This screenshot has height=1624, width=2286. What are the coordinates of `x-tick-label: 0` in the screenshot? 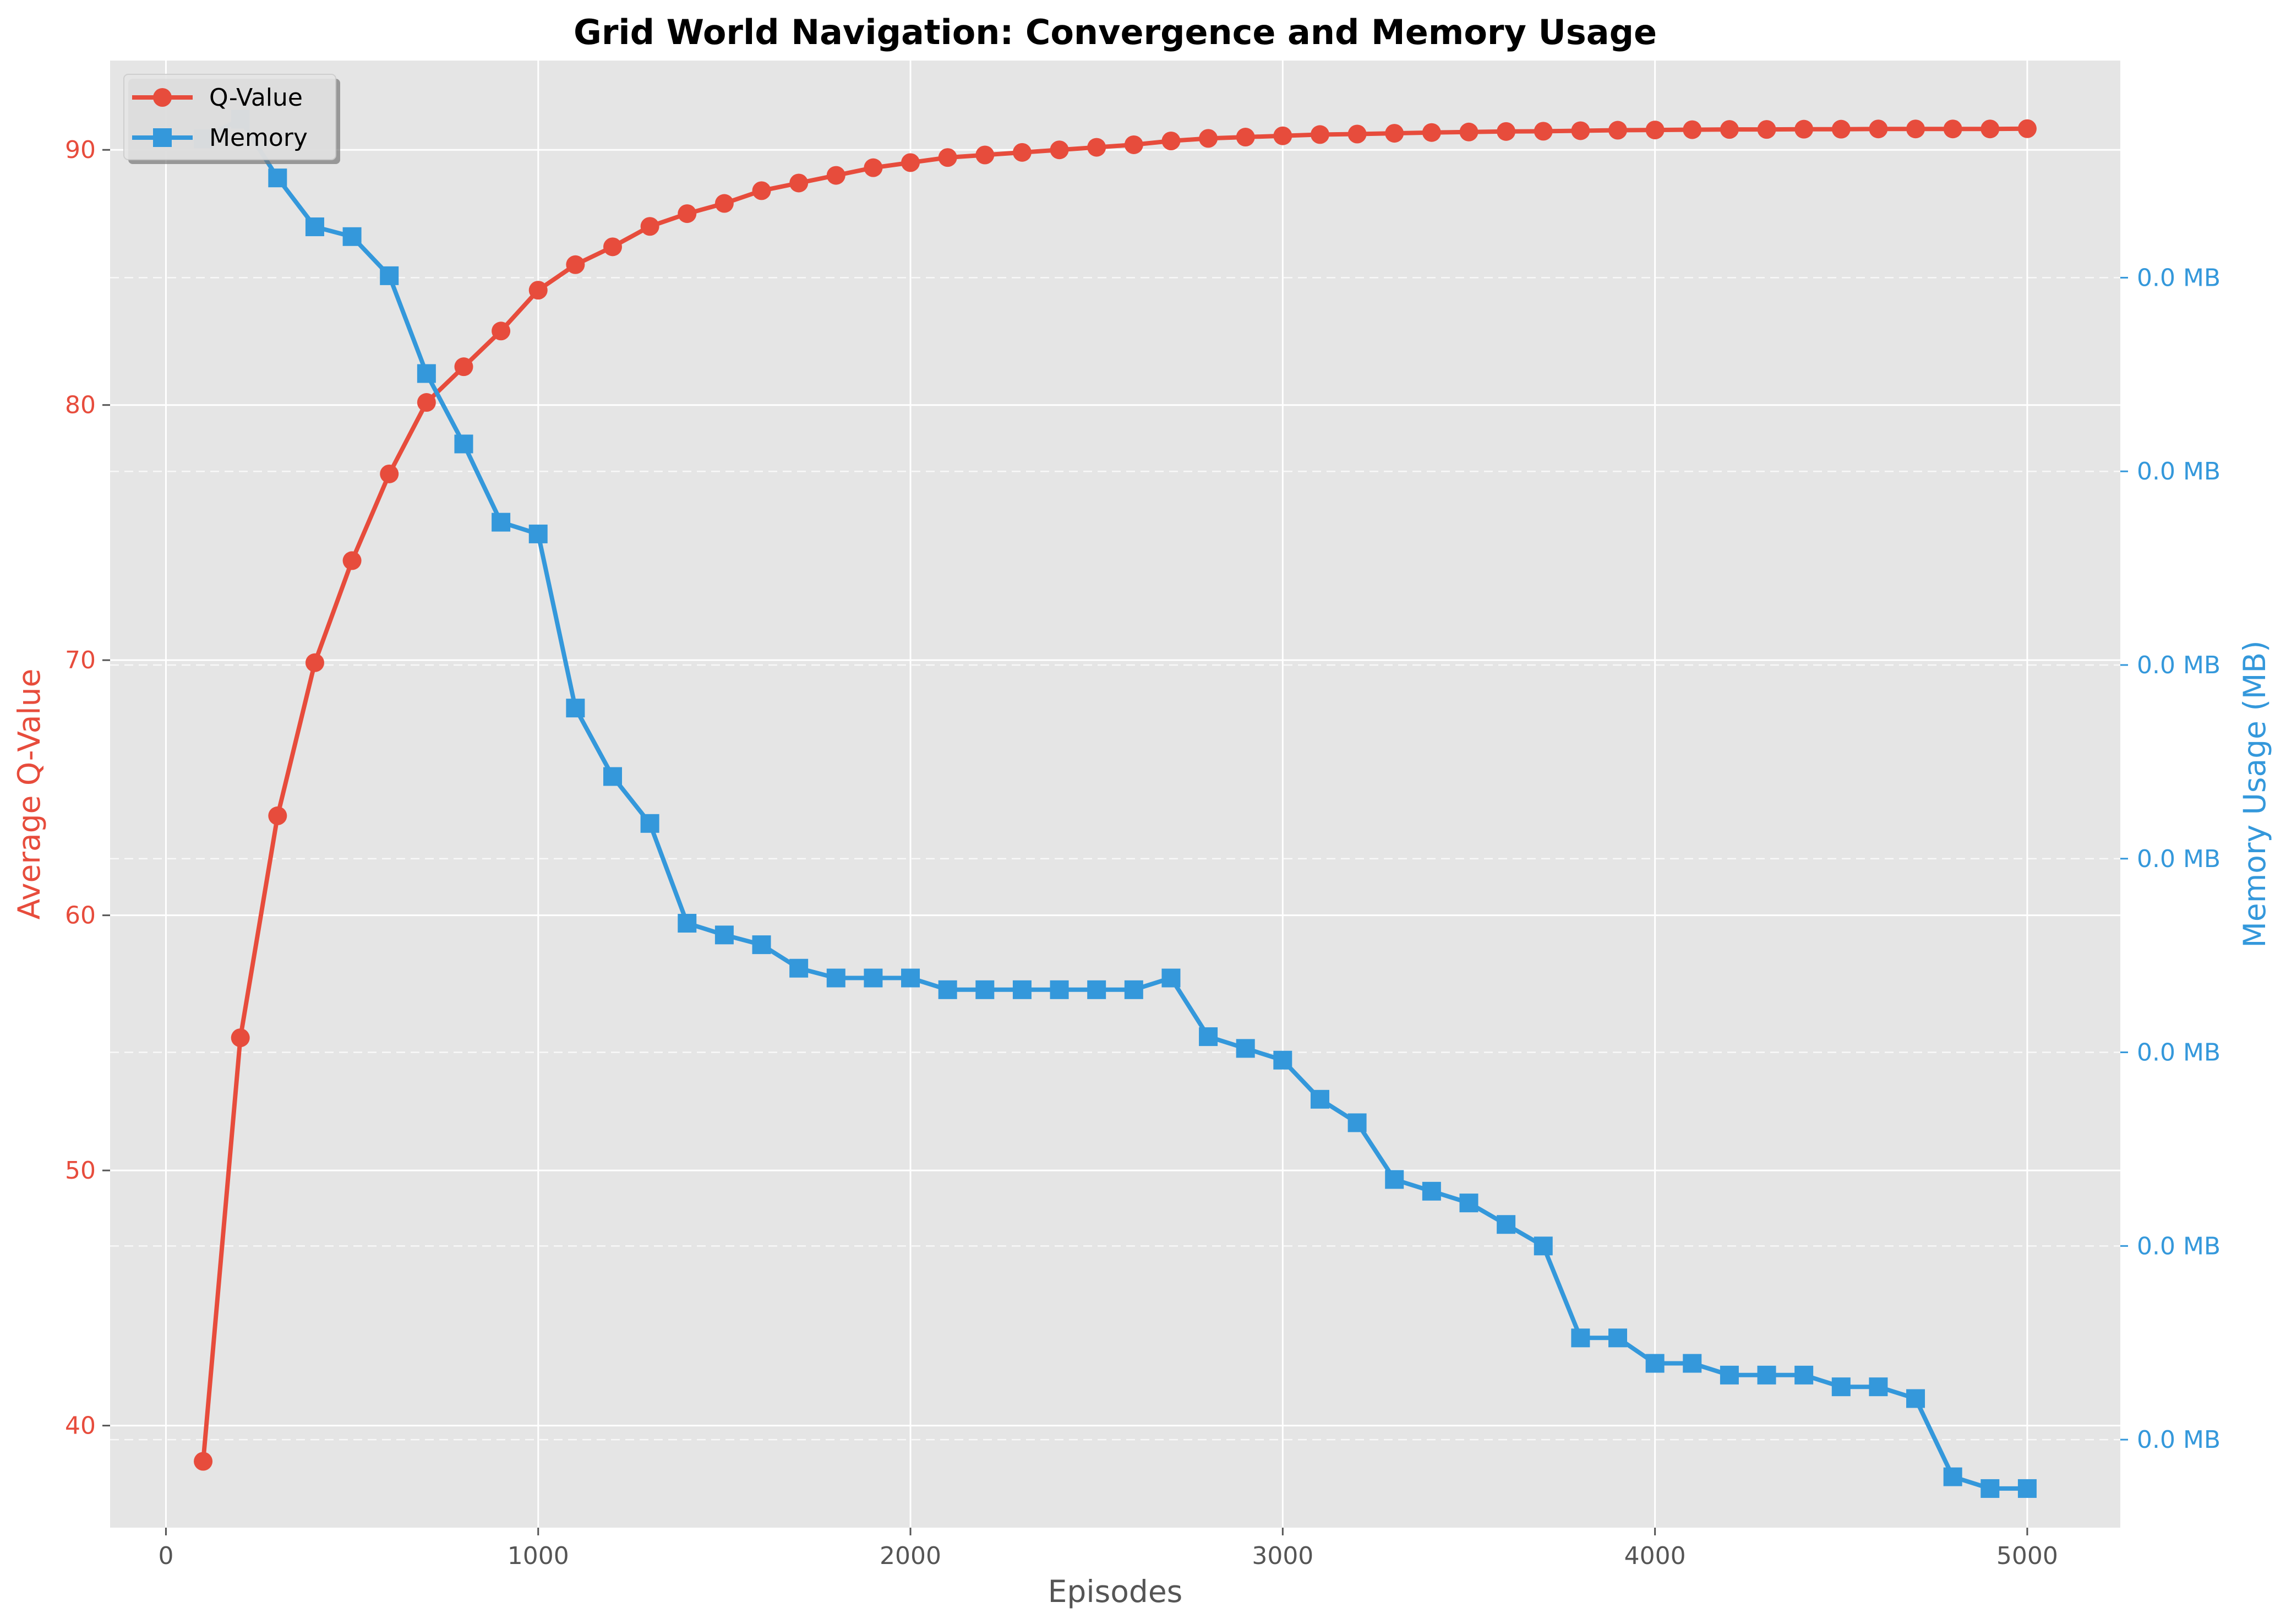 It's located at (165, 1556).